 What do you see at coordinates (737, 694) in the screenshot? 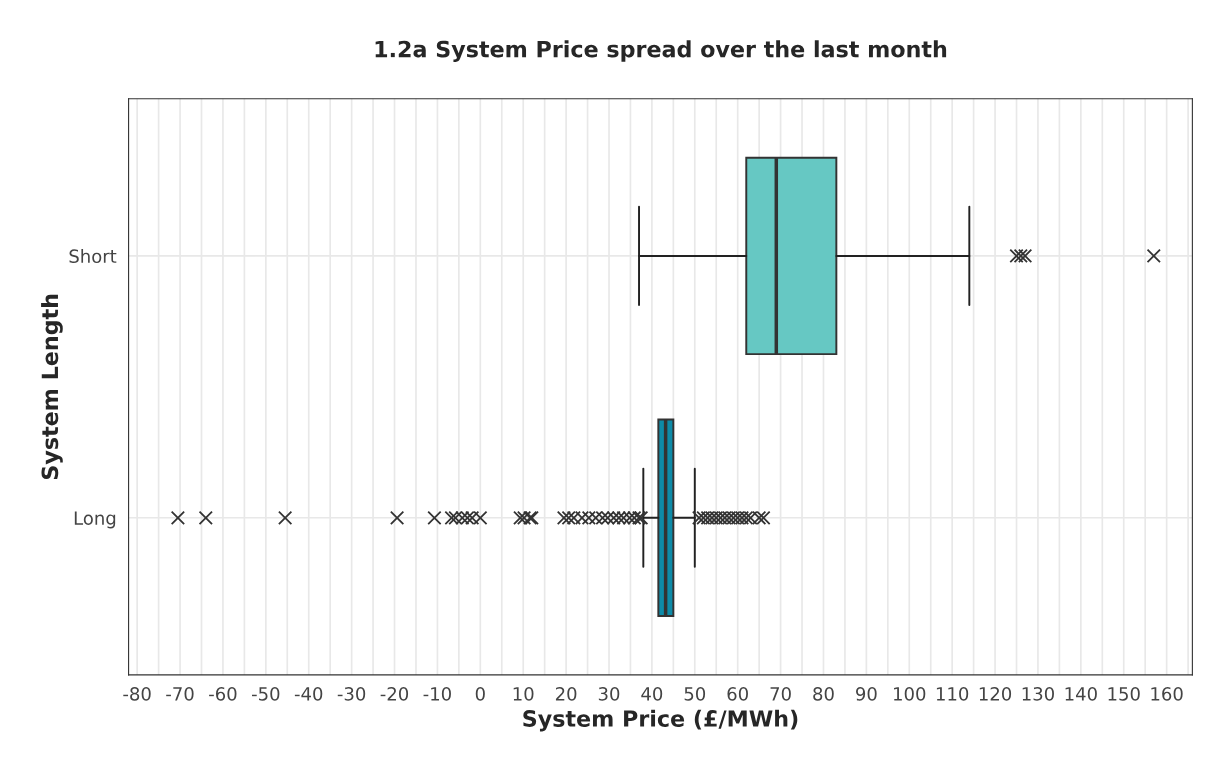
I see `x-tick-label: 60` at bounding box center [737, 694].